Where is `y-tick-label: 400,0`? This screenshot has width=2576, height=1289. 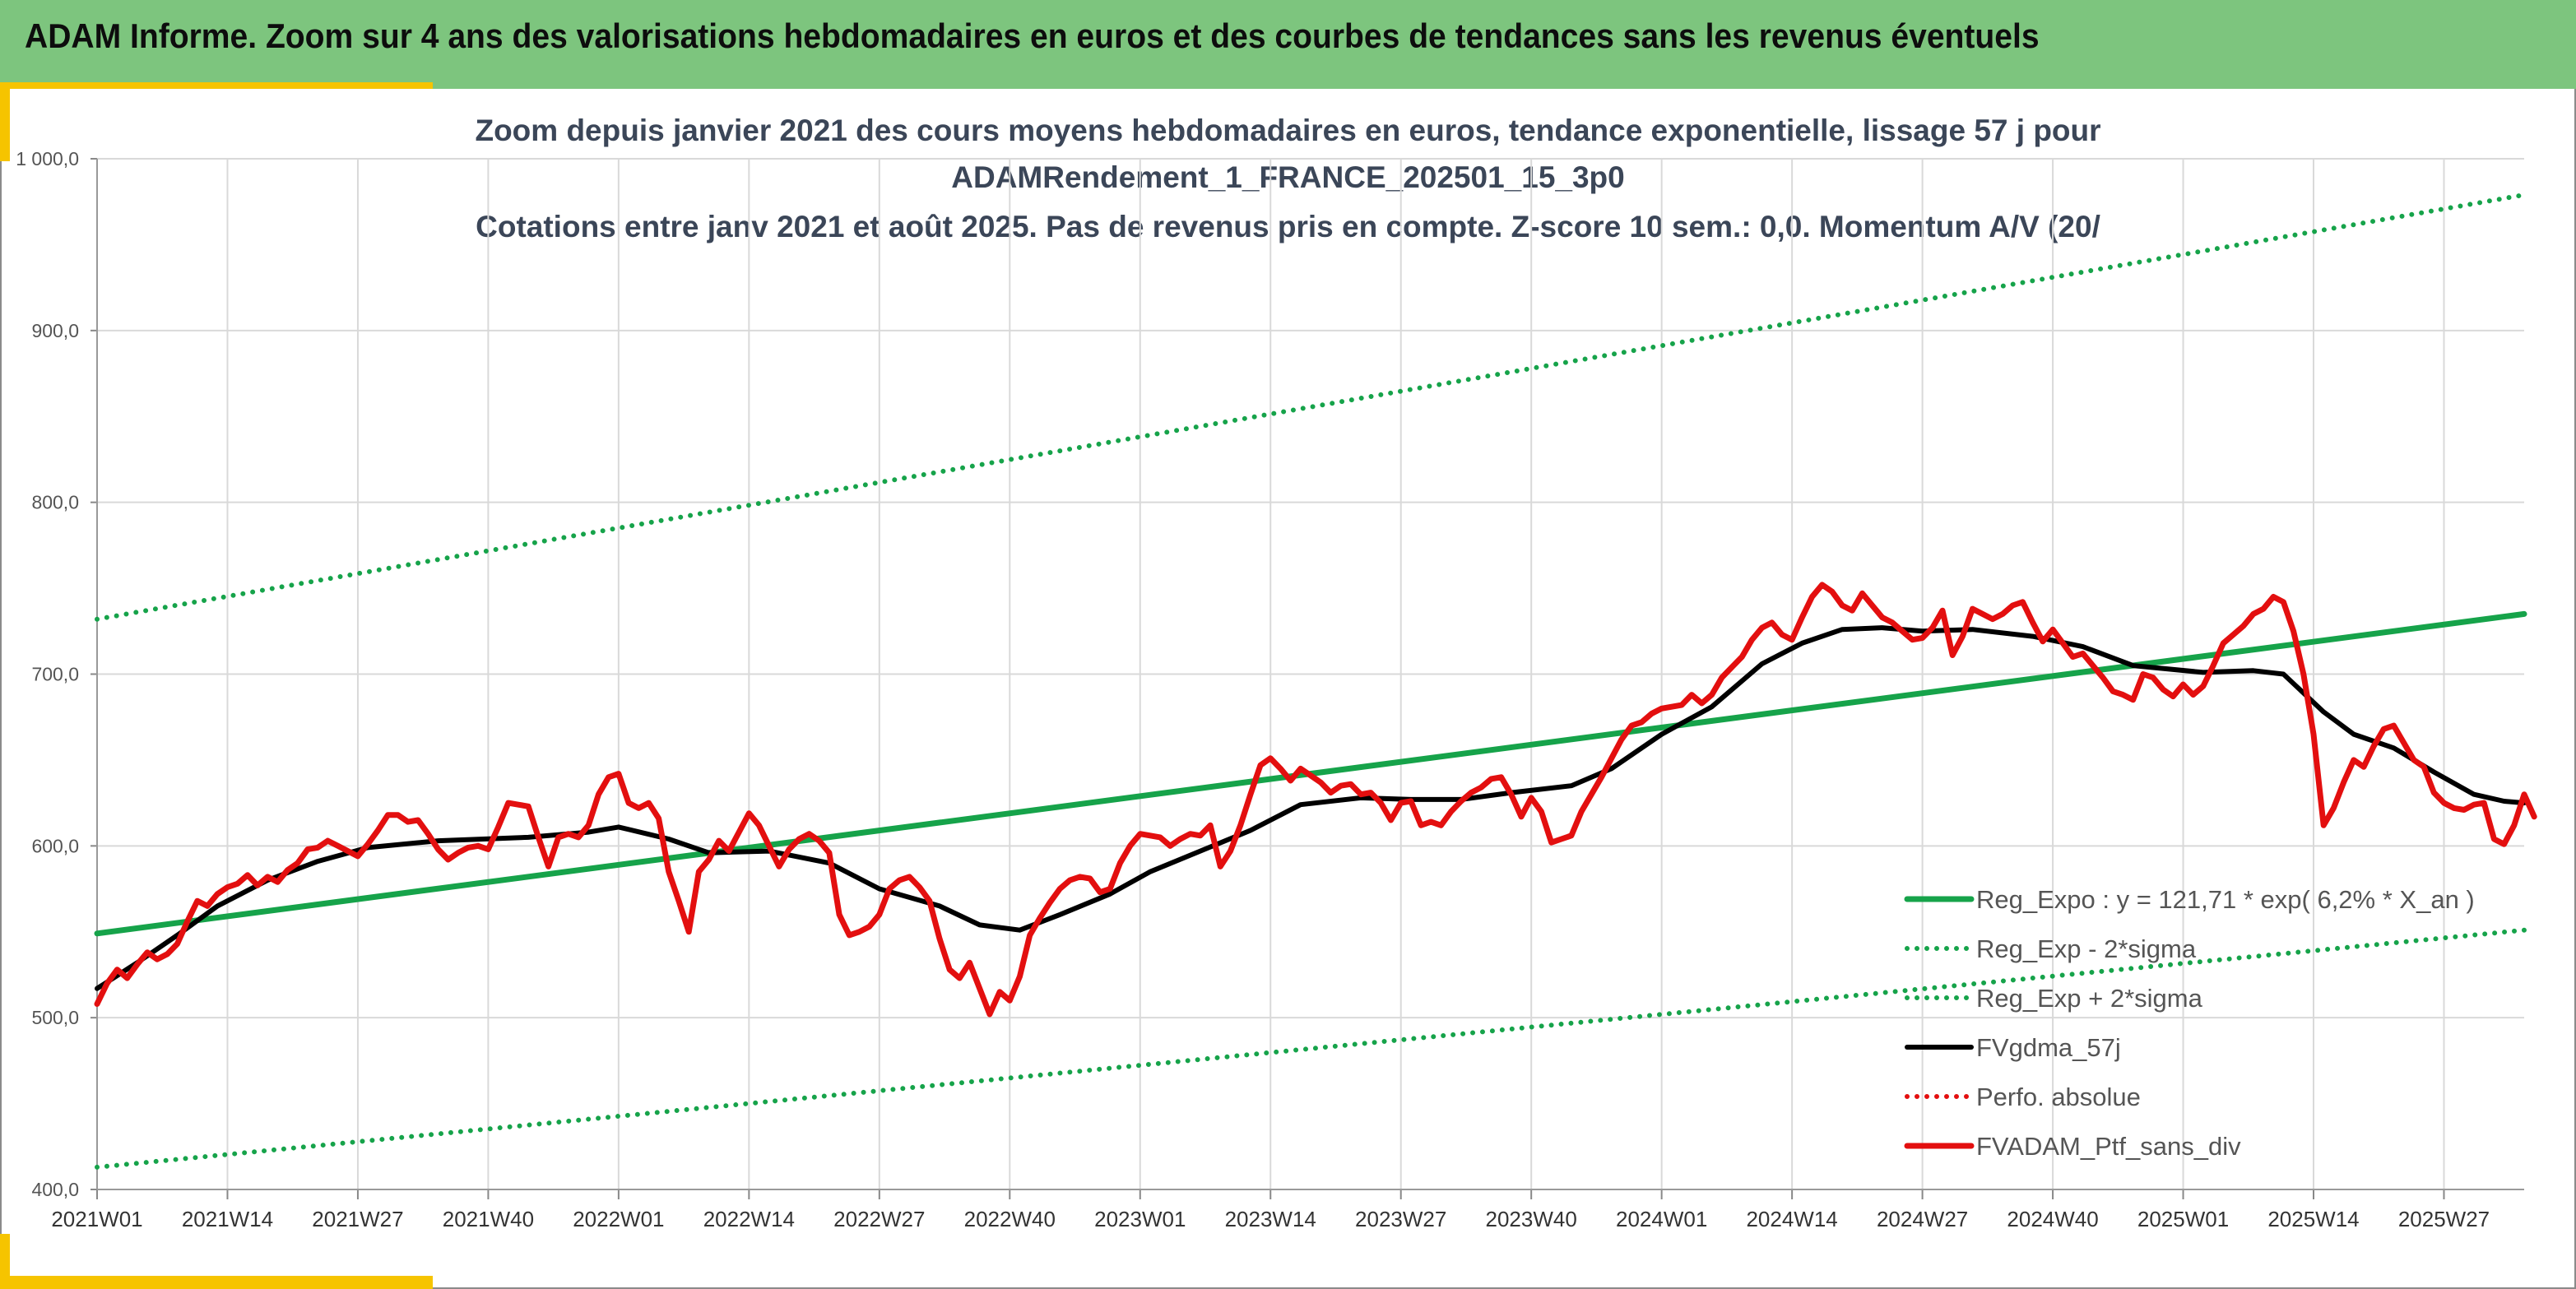
y-tick-label: 400,0 is located at coordinates (55, 1189).